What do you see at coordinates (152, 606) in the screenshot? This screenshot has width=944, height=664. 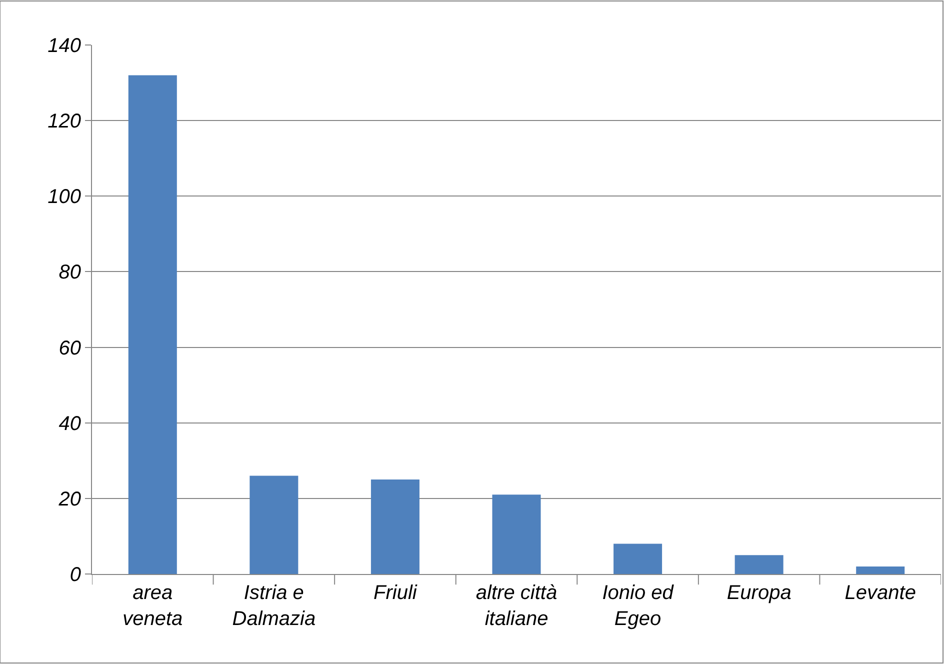 I see `x-tick-label: area veneta` at bounding box center [152, 606].